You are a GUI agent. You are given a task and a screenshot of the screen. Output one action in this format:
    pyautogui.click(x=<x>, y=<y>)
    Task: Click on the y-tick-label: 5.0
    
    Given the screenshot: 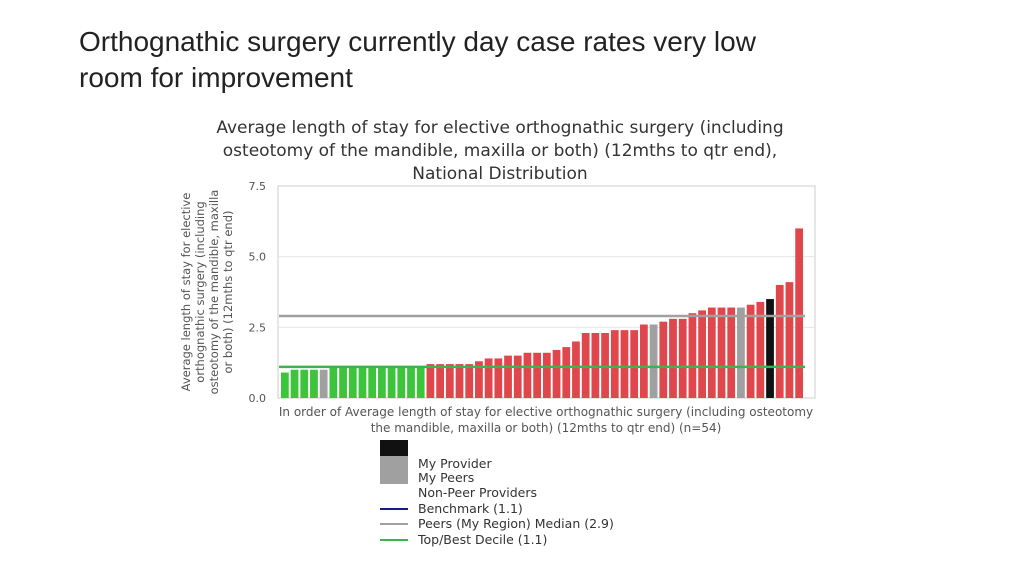 What is the action you would take?
    pyautogui.click(x=258, y=257)
    